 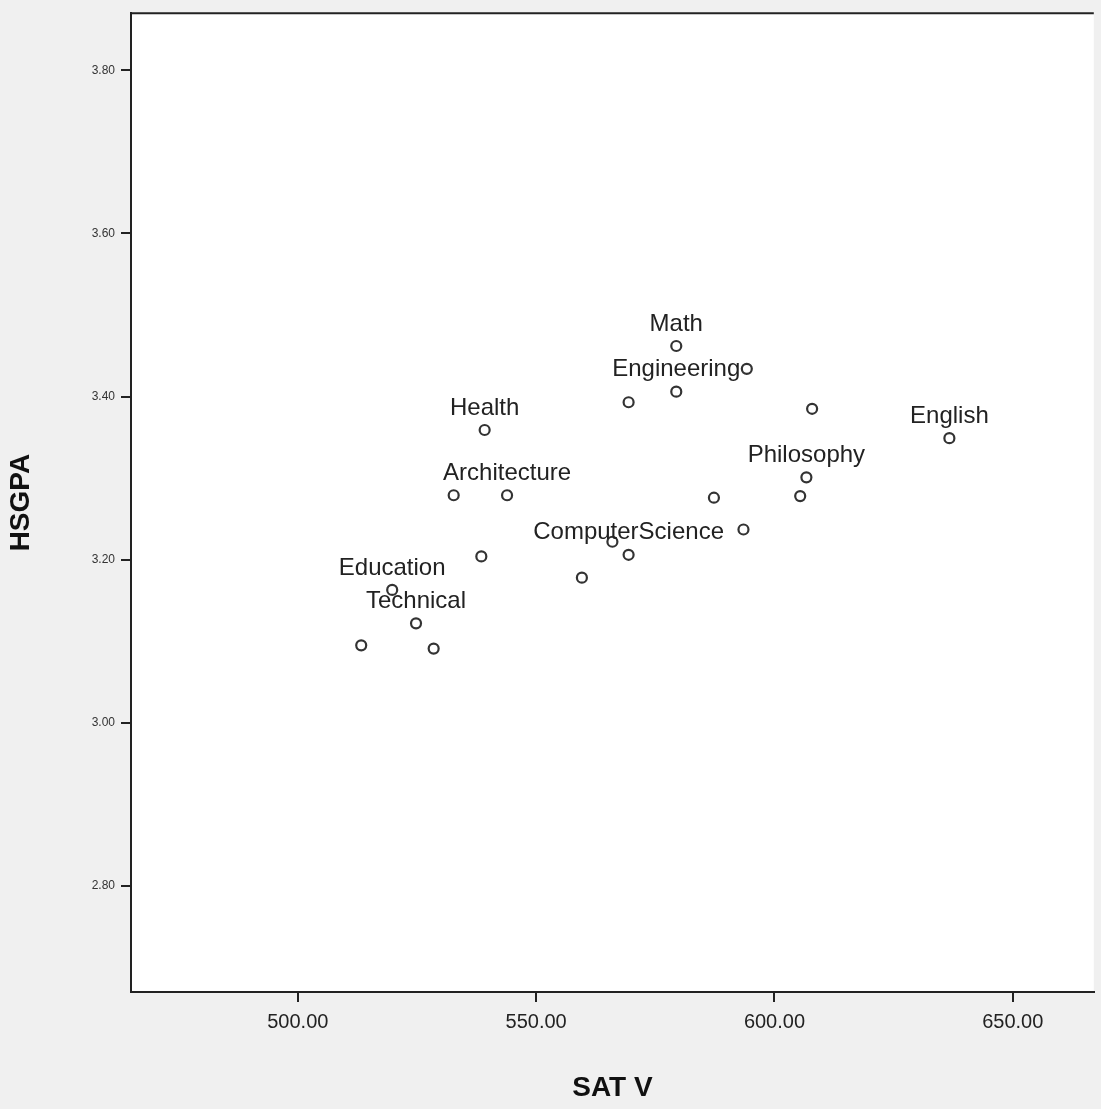 What do you see at coordinates (103, 69) in the screenshot?
I see `y-tick-label: 3.80` at bounding box center [103, 69].